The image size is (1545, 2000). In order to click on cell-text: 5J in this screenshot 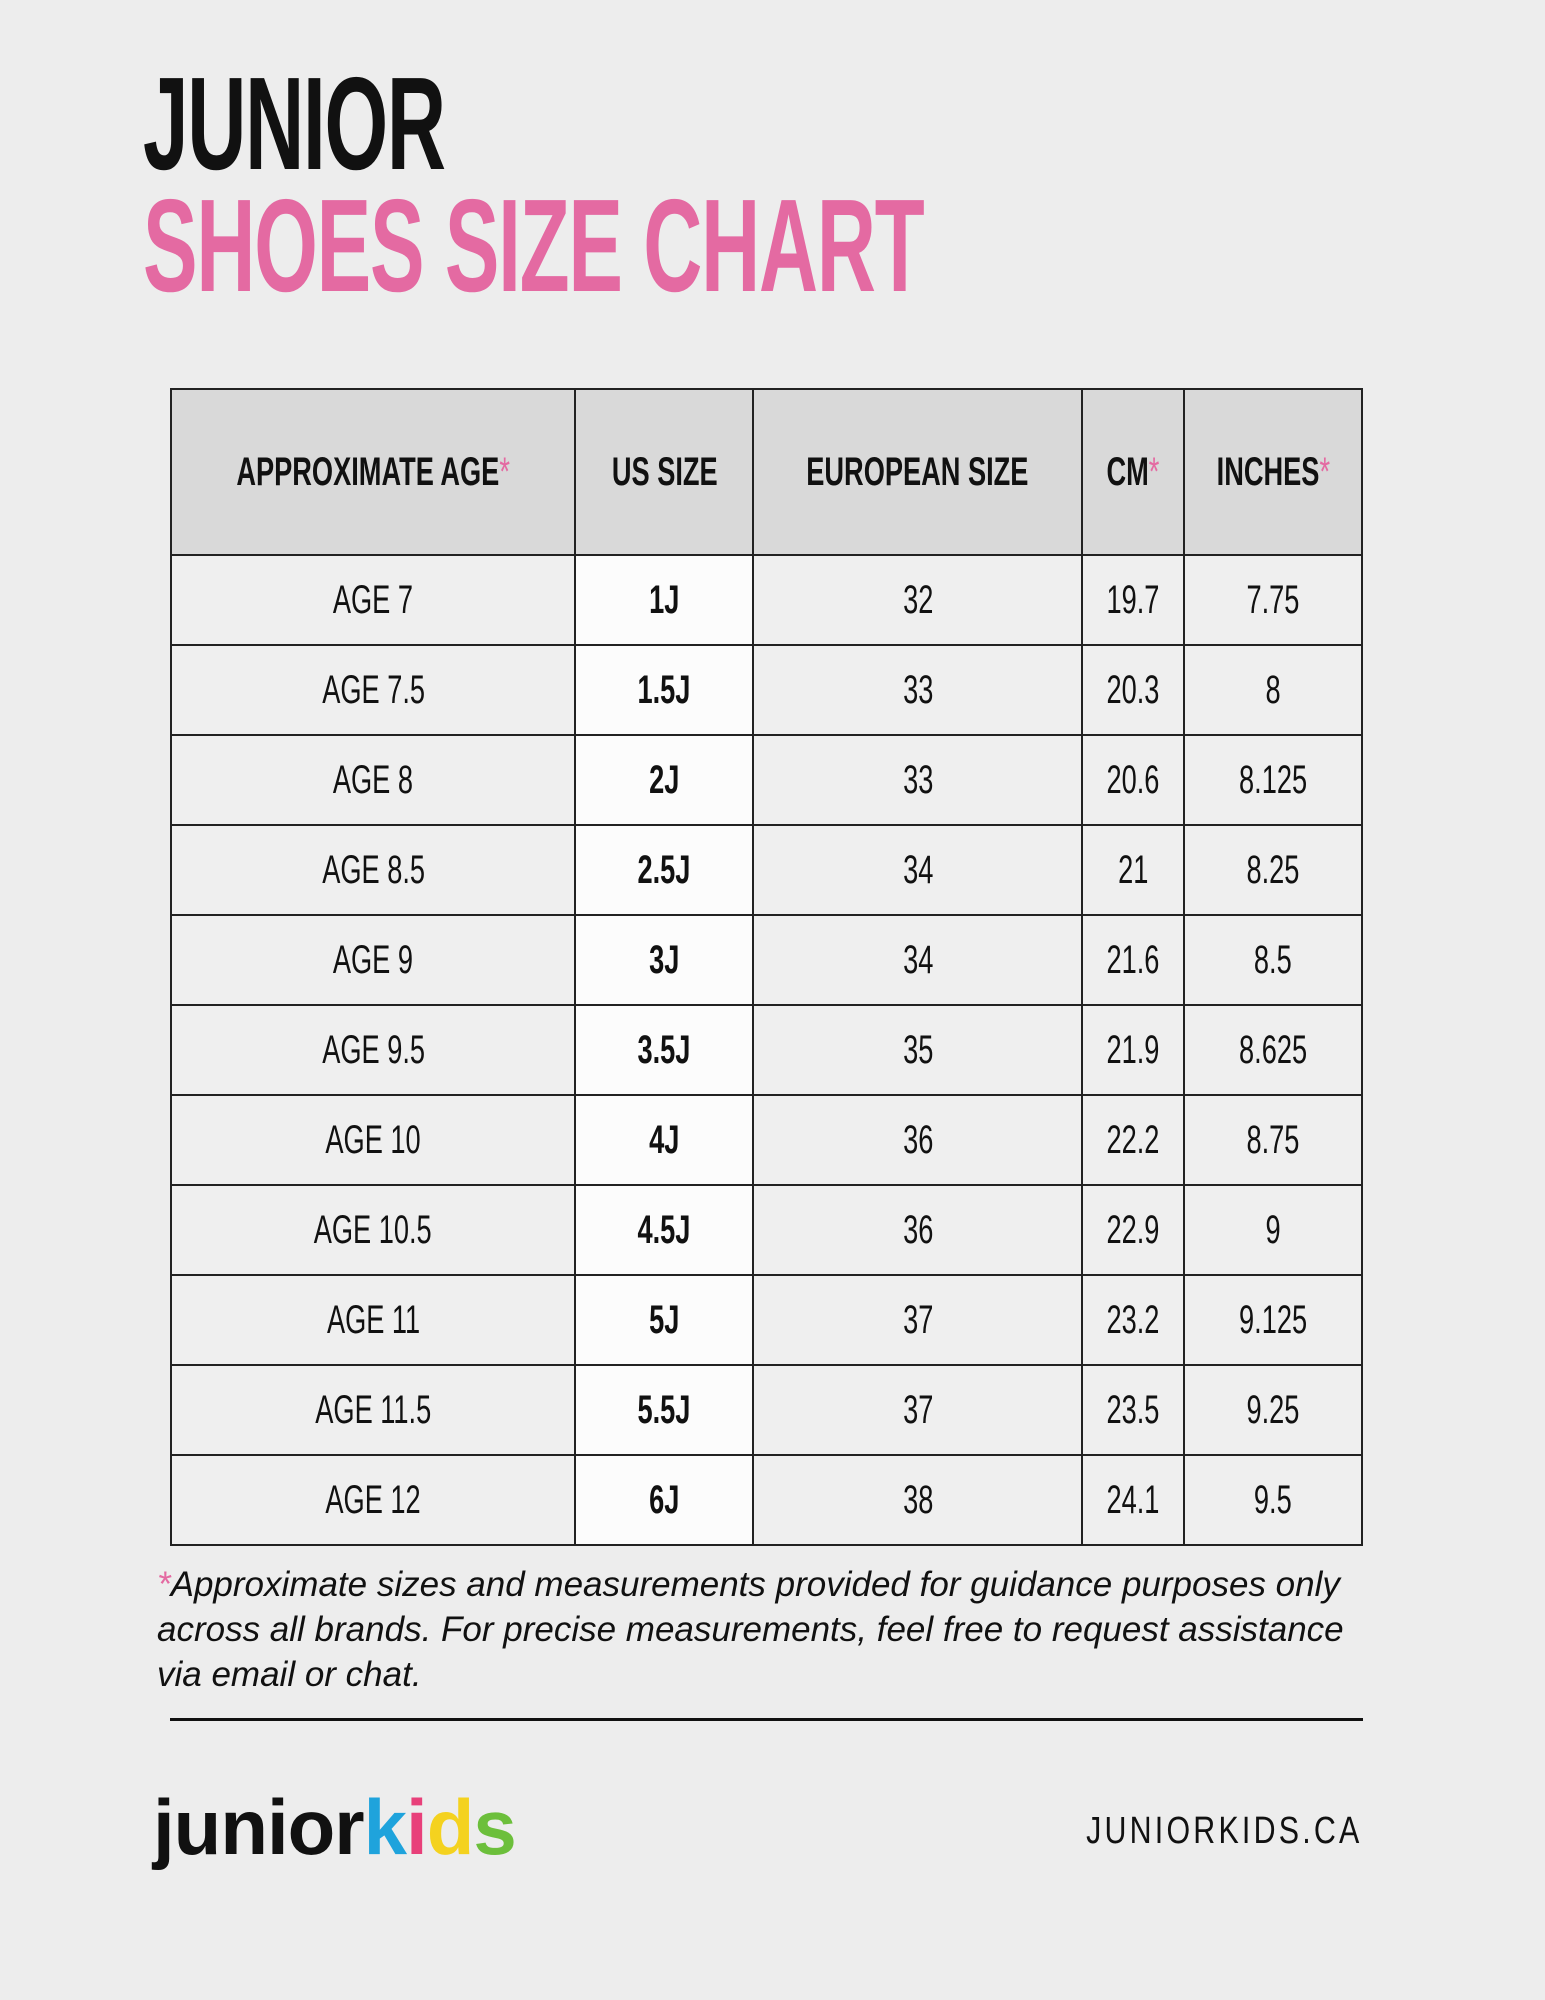, I will do `click(664, 1319)`.